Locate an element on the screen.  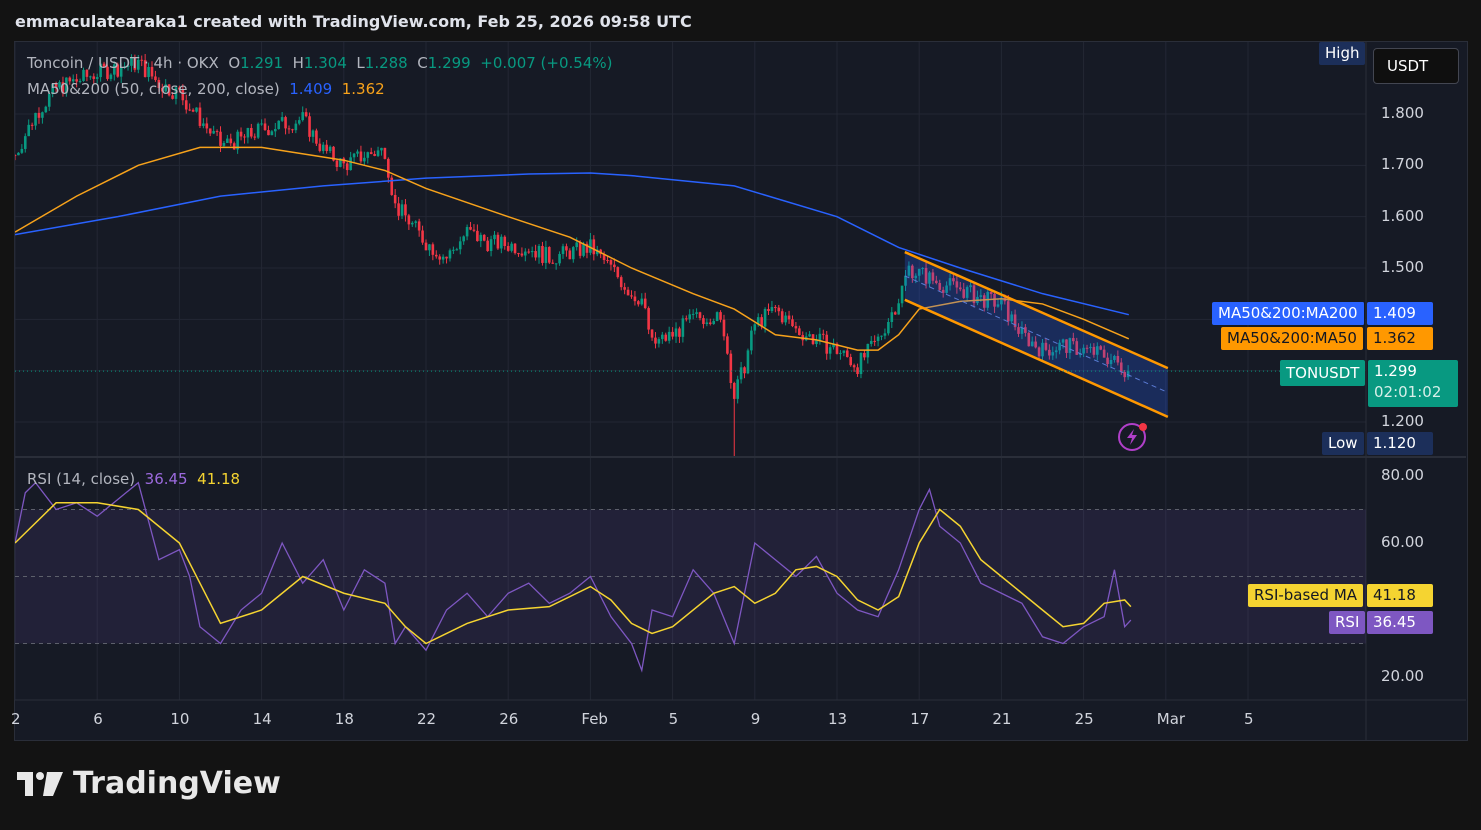
rsi-title: RSI (14, close) is located at coordinates (81, 479).